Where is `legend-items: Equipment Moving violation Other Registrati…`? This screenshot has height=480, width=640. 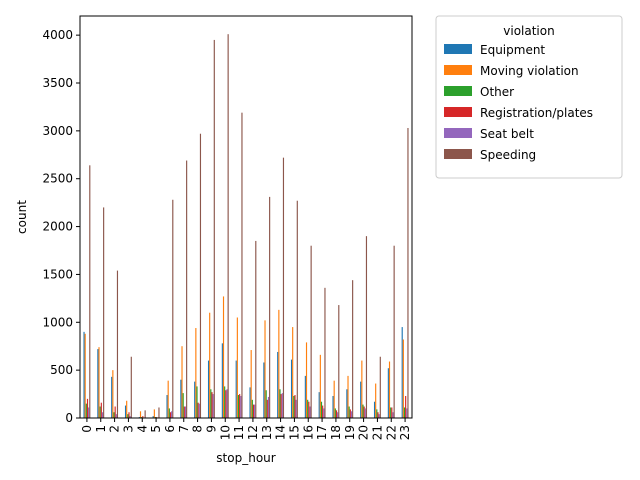
legend-items: Equipment Moving violation Other Registrati… is located at coordinates (518, 102).